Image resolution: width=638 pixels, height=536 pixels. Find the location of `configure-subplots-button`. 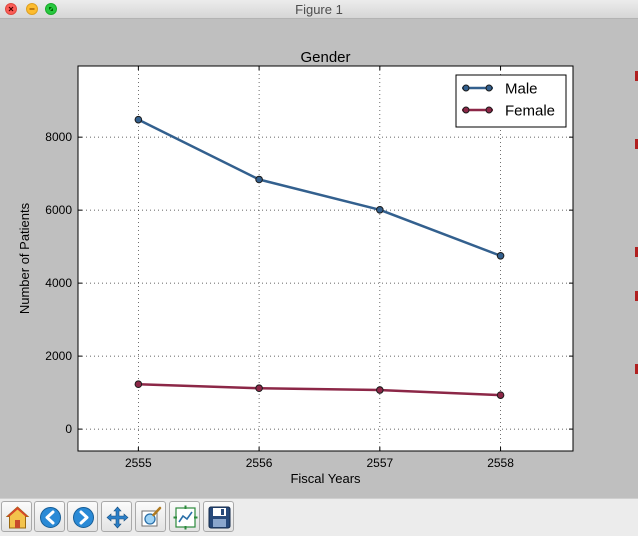

configure-subplots-button is located at coordinates (184, 516).